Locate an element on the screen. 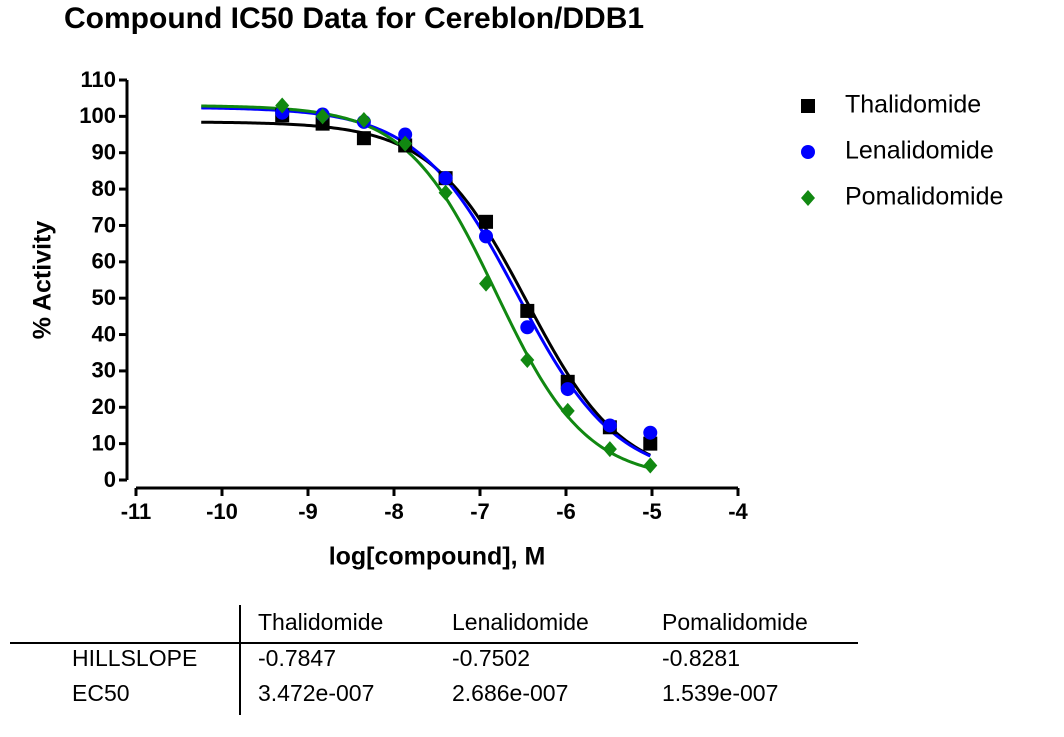 This screenshot has width=1064, height=737. table-cell: EC50 is located at coordinates (101, 693).